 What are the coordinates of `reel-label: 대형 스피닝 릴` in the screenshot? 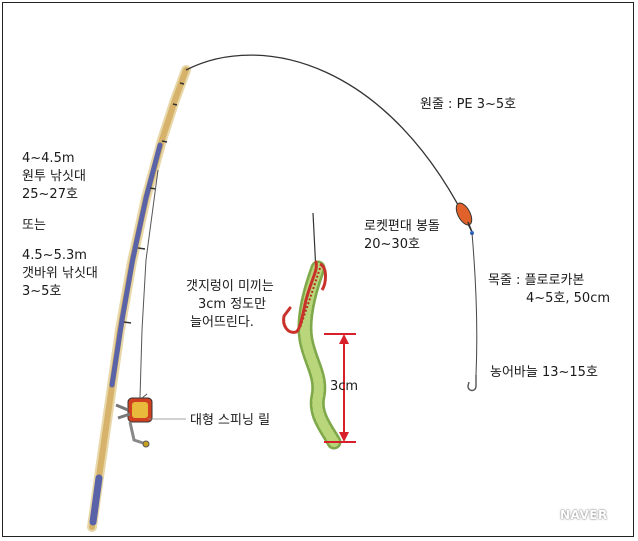 It's located at (230, 420).